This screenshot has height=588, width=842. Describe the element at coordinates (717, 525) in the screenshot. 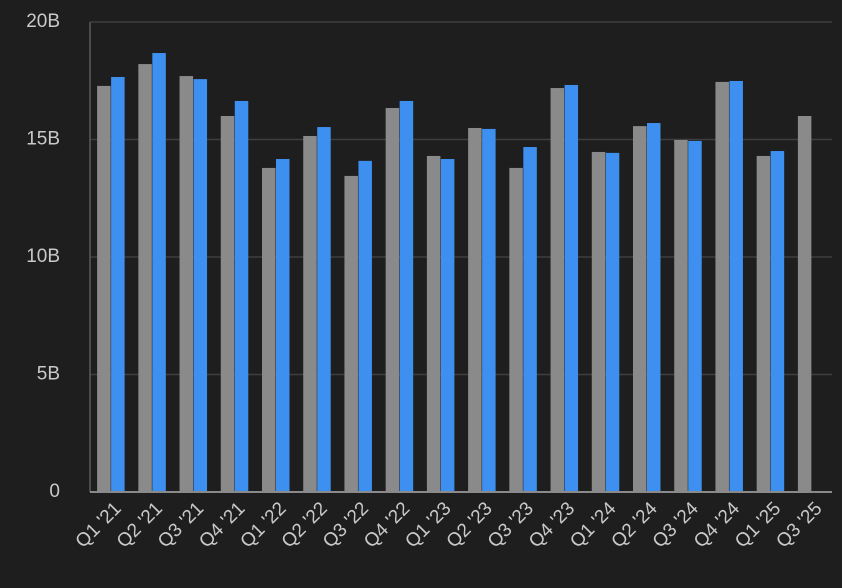

I see `x-tick-label: Q4 '24` at that location.